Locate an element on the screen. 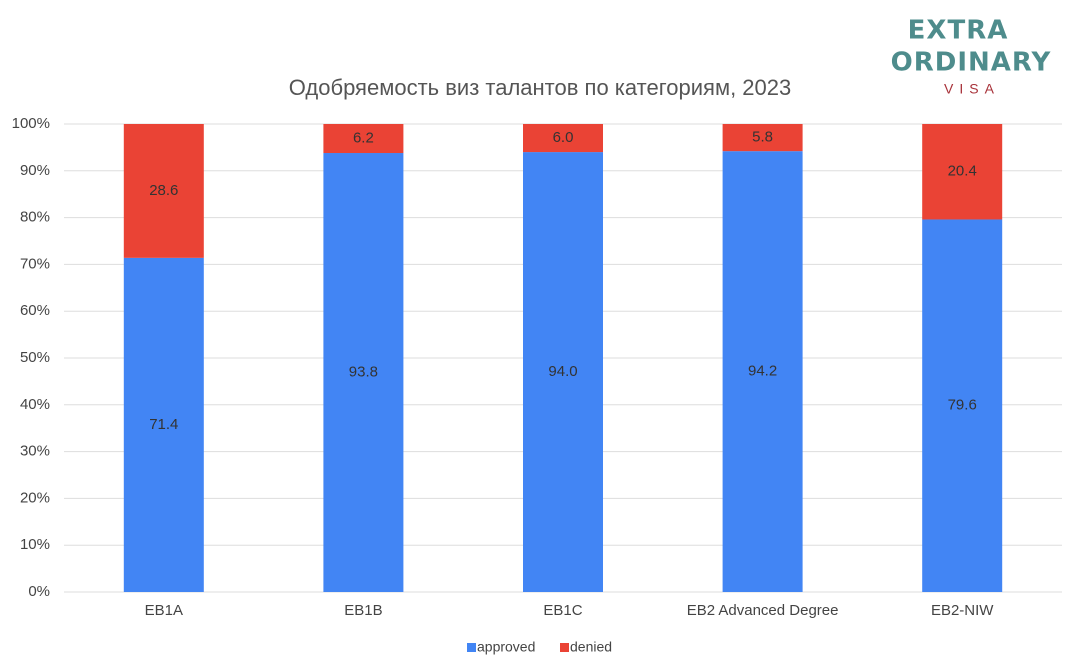 The image size is (1069, 672). data-label: 5.8 is located at coordinates (762, 137).